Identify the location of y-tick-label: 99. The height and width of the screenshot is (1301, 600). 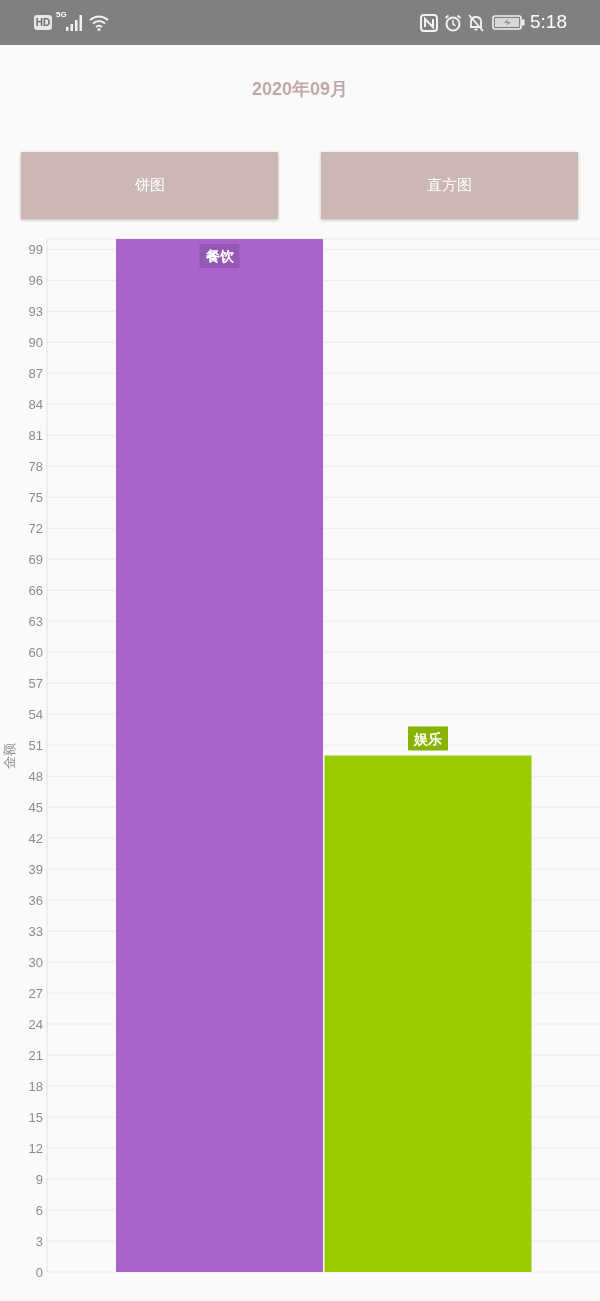
(35, 249).